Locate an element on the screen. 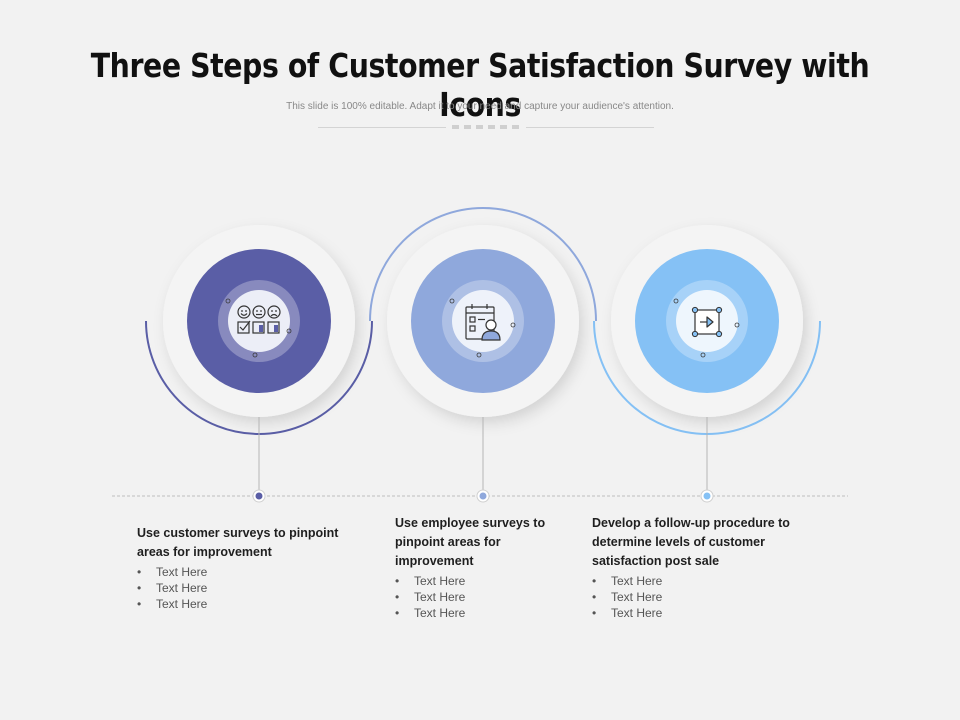 The width and height of the screenshot is (960, 720). subtitle-divider-dots is located at coordinates (485, 127).